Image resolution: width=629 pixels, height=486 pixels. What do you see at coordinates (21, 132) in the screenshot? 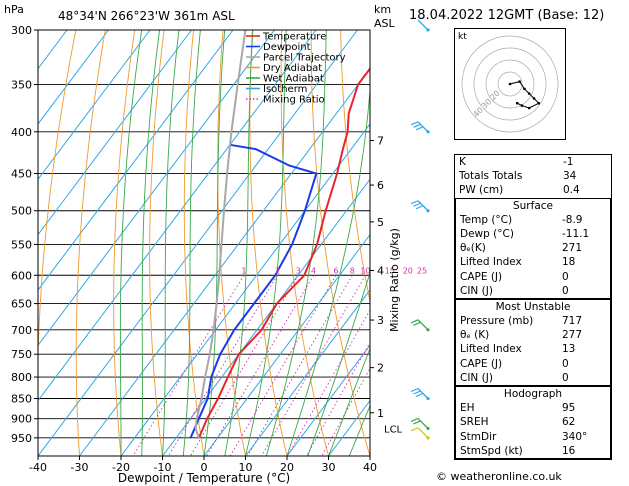
I see `pressure-tick-label: 400` at bounding box center [21, 132].